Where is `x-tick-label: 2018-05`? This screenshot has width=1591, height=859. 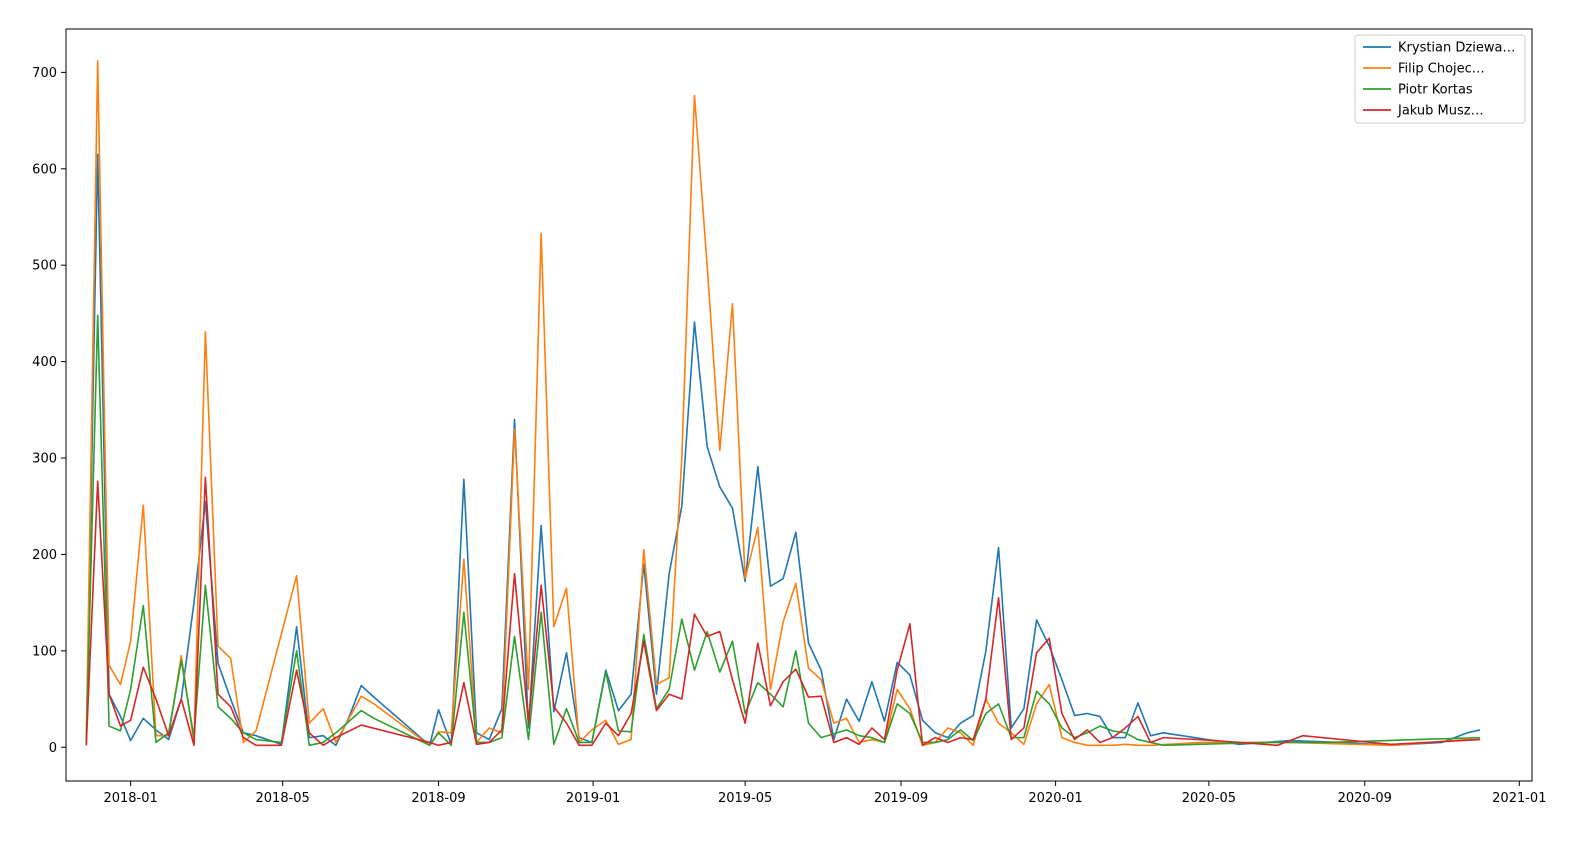 x-tick-label: 2018-05 is located at coordinates (283, 798).